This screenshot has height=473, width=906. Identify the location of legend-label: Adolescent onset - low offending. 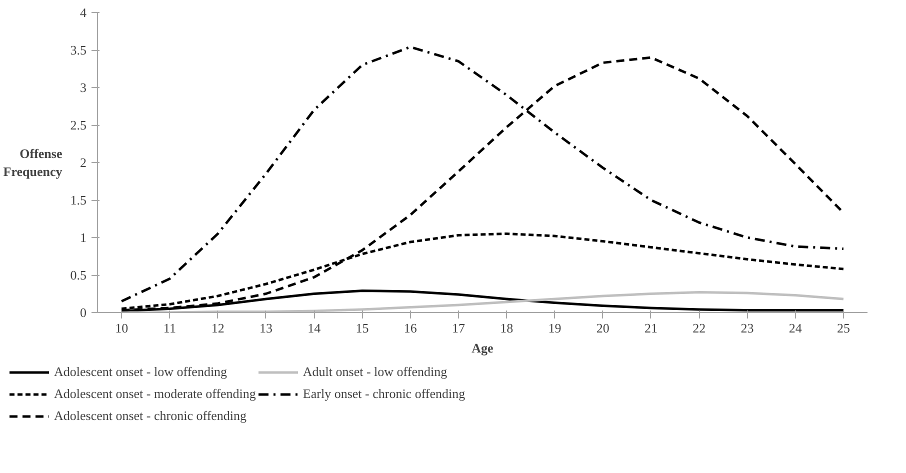
(141, 372).